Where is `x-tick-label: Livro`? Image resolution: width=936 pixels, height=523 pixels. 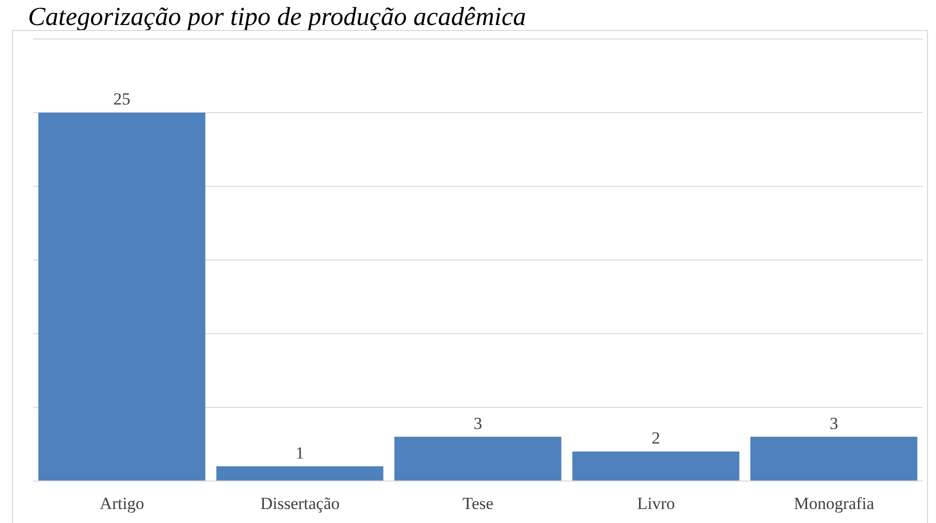 x-tick-label: Livro is located at coordinates (656, 504).